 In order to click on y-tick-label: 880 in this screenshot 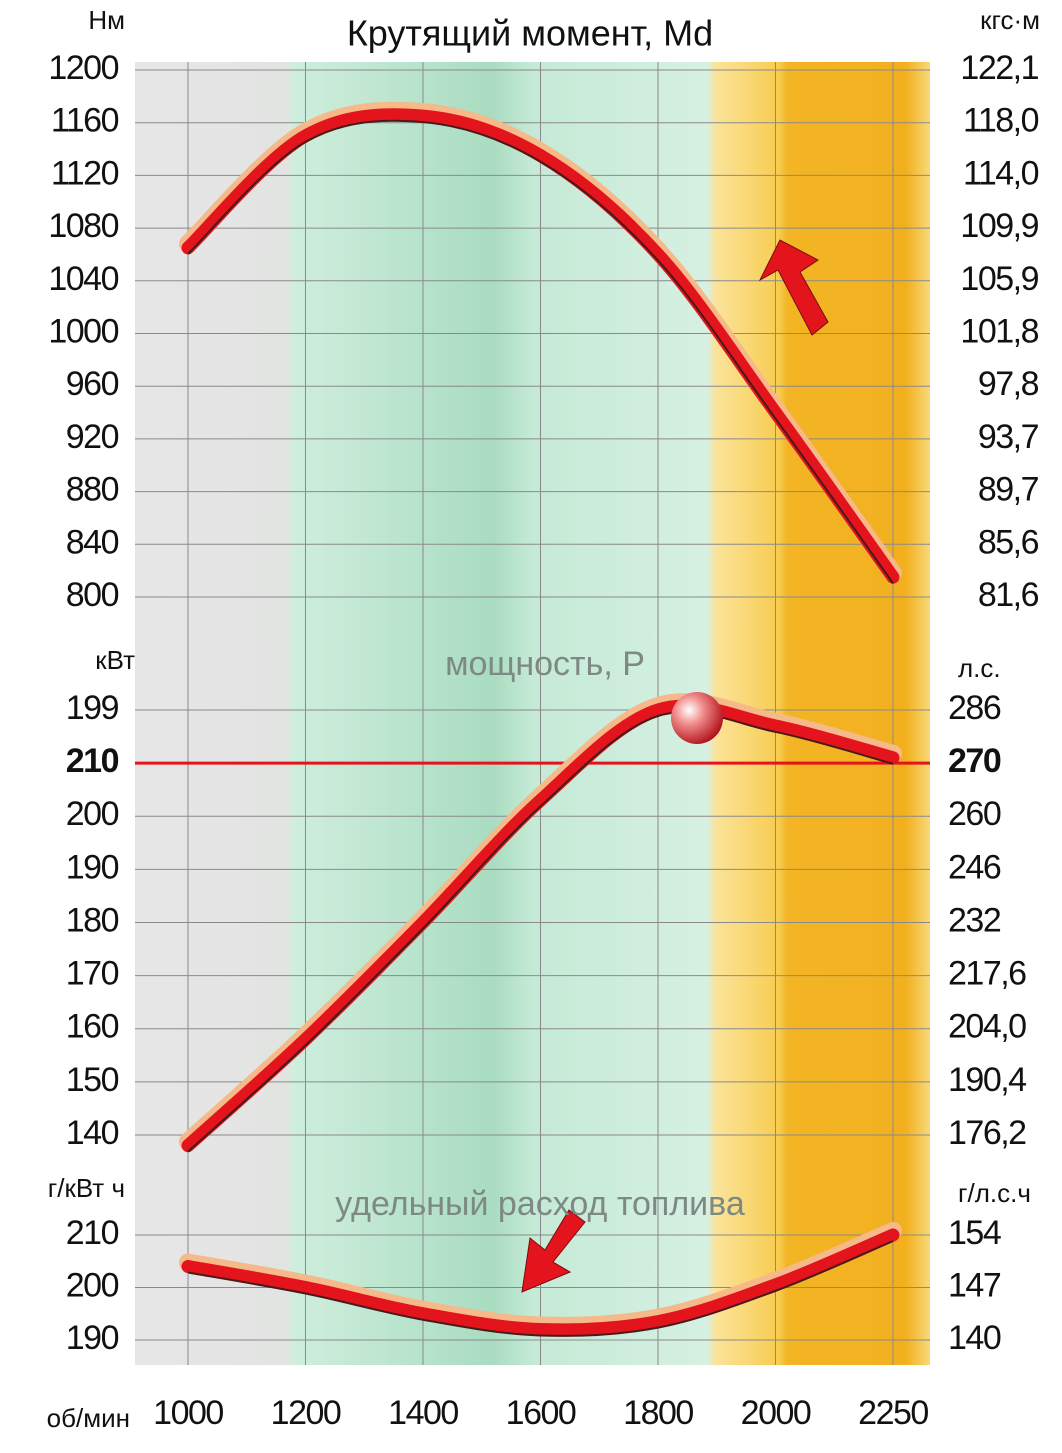, I will do `click(92, 490)`.